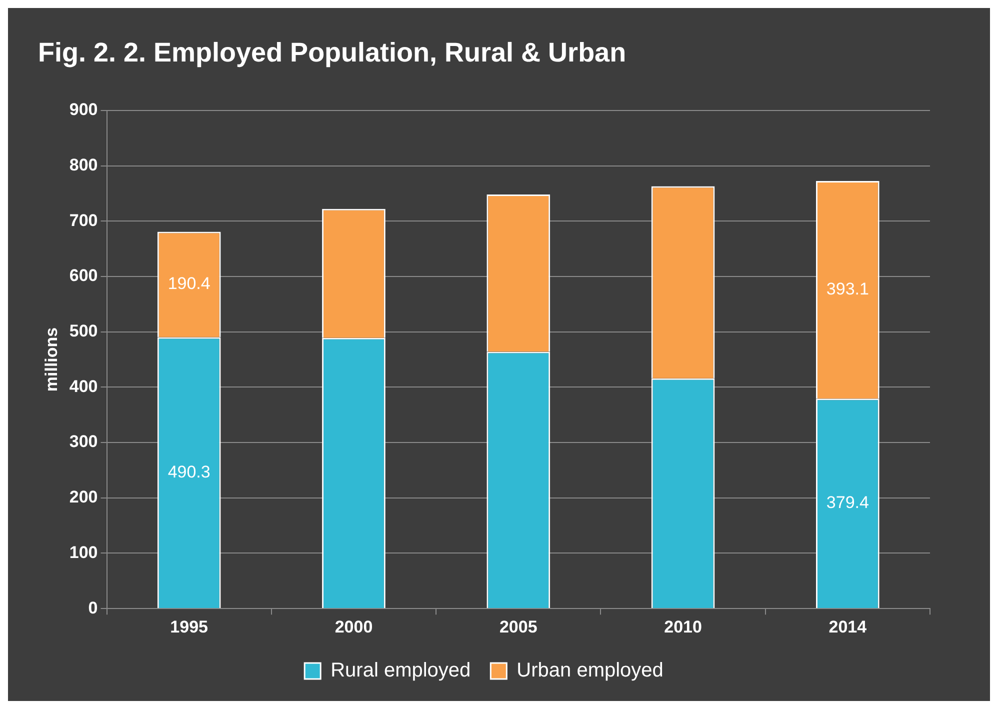 This screenshot has height=709, width=998. What do you see at coordinates (83, 276) in the screenshot?
I see `y-tick-label: 600` at bounding box center [83, 276].